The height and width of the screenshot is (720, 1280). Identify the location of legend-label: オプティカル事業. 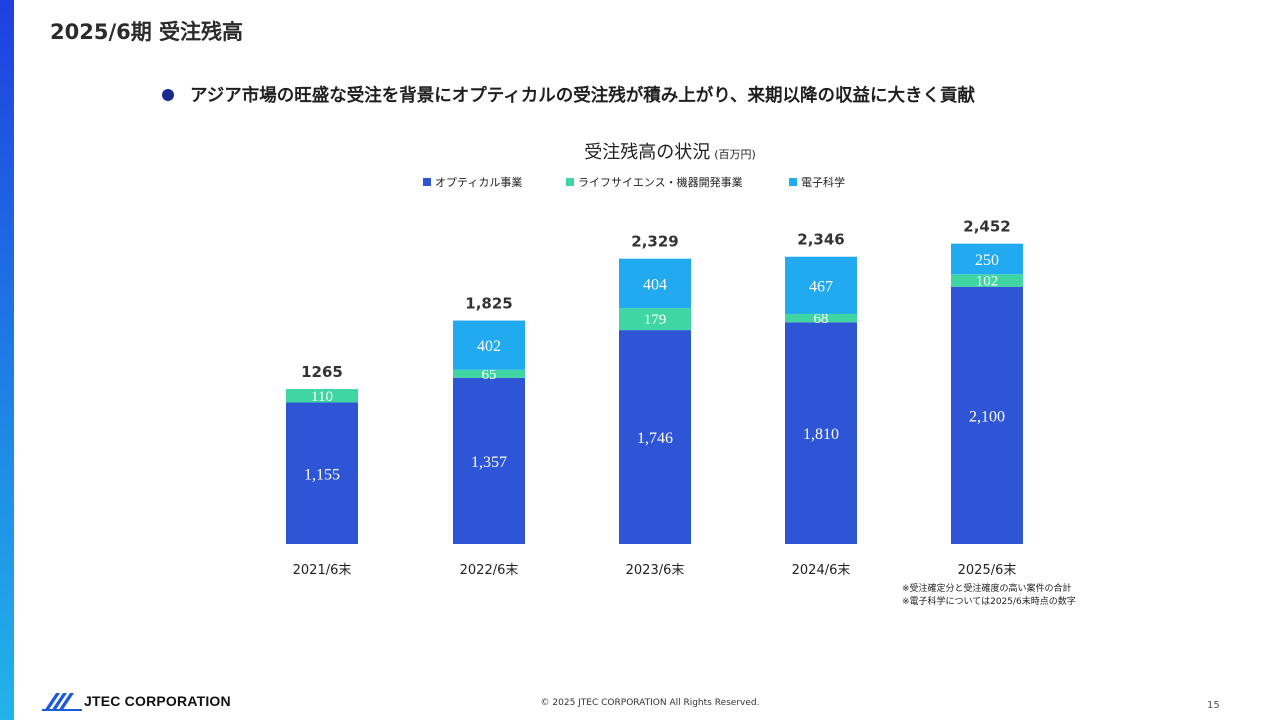
(479, 182).